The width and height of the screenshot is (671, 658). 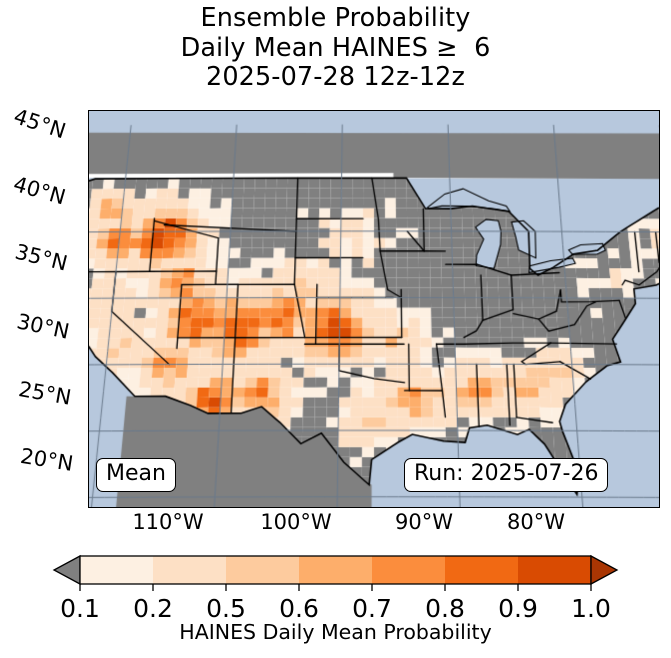 What do you see at coordinates (335, 609) in the screenshot?
I see `colorbar-tick-labels: 0.1 0.2 0.5 0.6 0.7 0.8 0.9 1.0` at bounding box center [335, 609].